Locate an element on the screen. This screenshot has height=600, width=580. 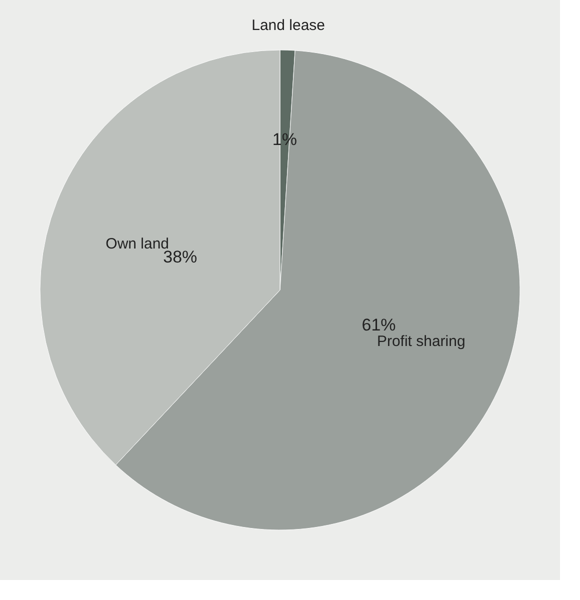
data-label: 61% is located at coordinates (379, 325).